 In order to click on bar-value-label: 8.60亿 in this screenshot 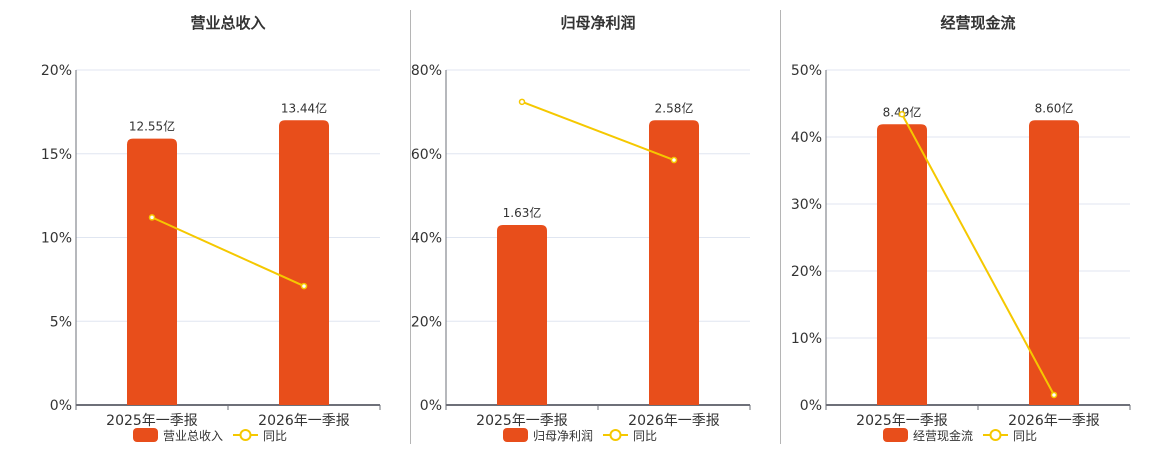, I will do `click(1054, 107)`.